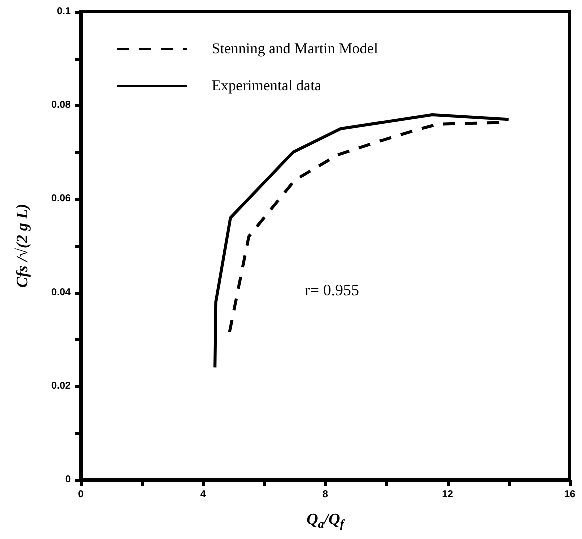 The height and width of the screenshot is (539, 582). I want to click on x-tick-label: 4, so click(203, 495).